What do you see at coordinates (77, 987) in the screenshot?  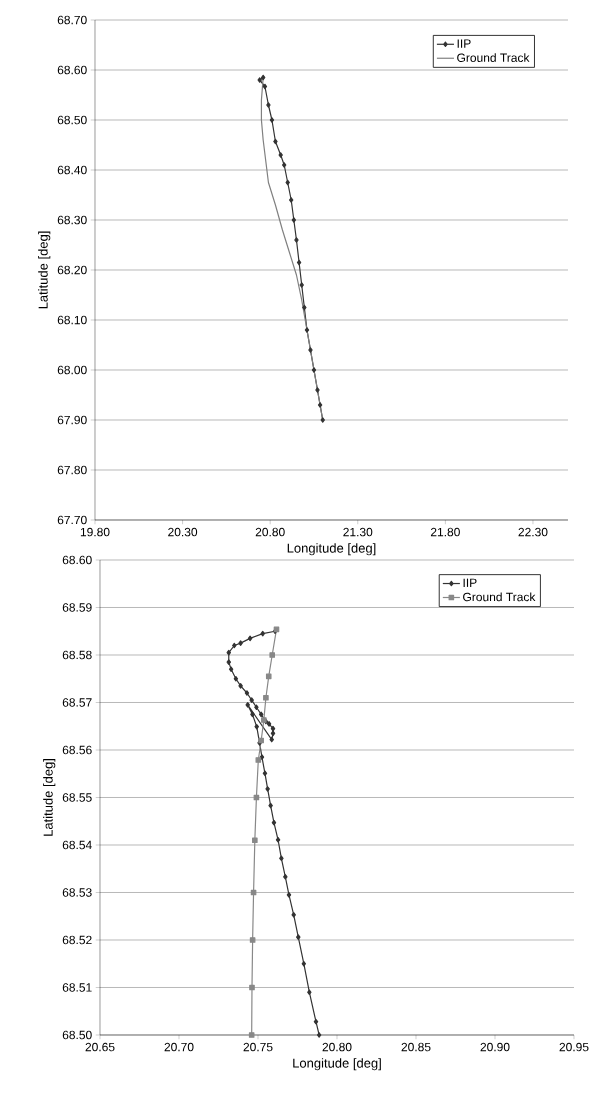 I see `y-tick-label: 68.51` at bounding box center [77, 987].